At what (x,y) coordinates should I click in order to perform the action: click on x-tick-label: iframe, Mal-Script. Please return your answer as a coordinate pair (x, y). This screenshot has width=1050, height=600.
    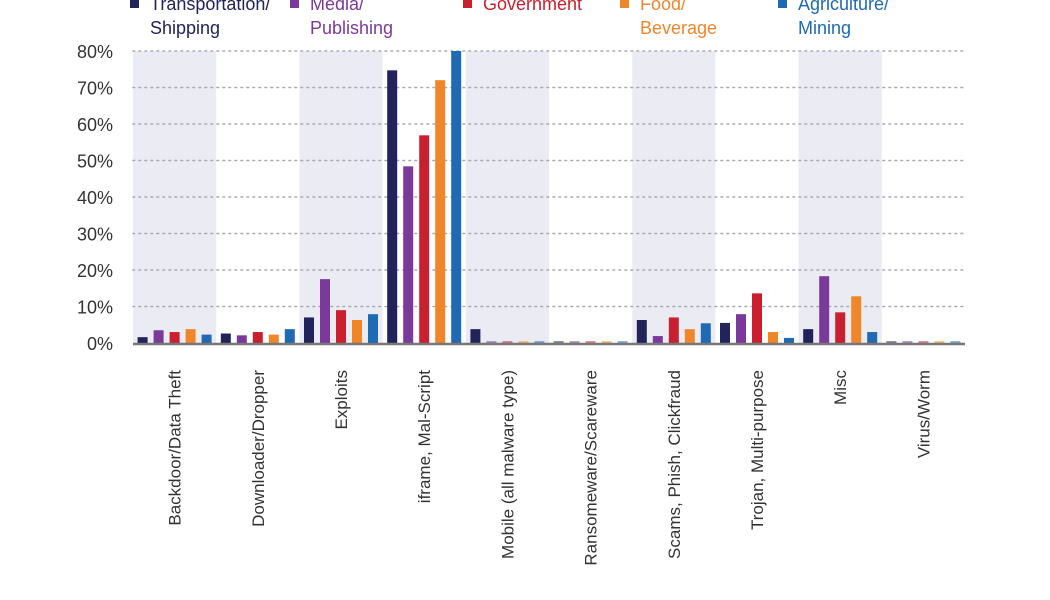
    Looking at the image, I should click on (424, 436).